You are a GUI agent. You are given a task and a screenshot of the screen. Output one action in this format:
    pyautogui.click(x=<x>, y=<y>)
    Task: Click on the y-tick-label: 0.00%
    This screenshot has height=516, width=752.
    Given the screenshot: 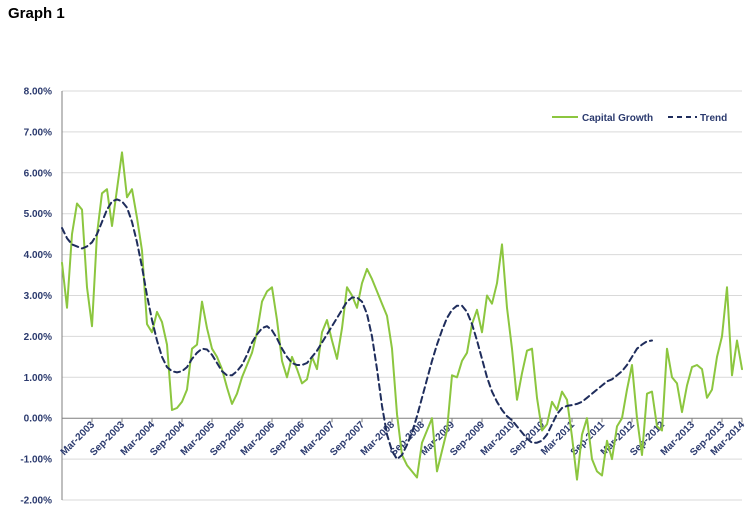 What is the action you would take?
    pyautogui.click(x=38, y=419)
    